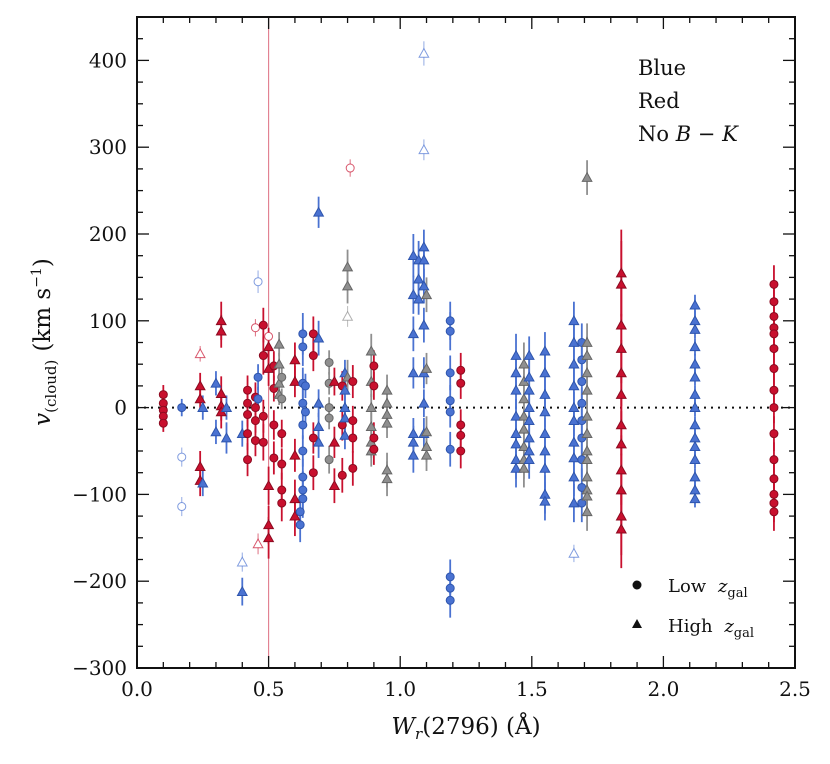 This screenshot has height=764, width=830. What do you see at coordinates (693, 608) in the screenshot?
I see `marker-legend: Low zgal High zgal` at bounding box center [693, 608].